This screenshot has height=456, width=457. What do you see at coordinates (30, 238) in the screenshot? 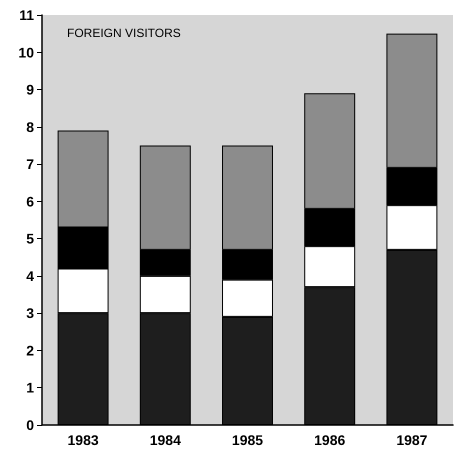
I see `y-tick-label: 5` at bounding box center [30, 238].